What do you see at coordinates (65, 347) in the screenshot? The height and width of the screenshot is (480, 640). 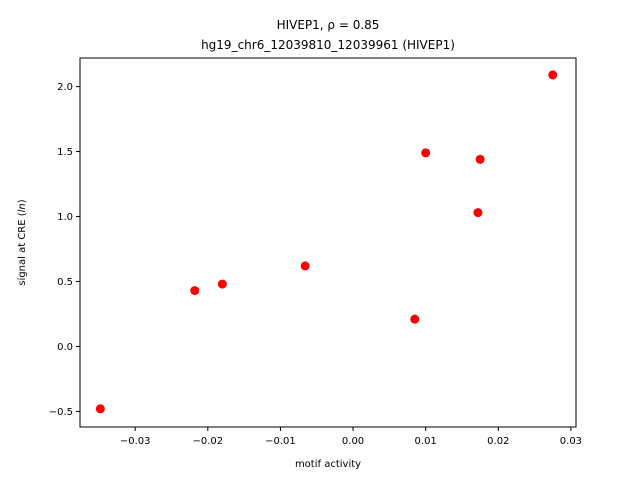 I see `y-tick-label: 0.0` at bounding box center [65, 347].